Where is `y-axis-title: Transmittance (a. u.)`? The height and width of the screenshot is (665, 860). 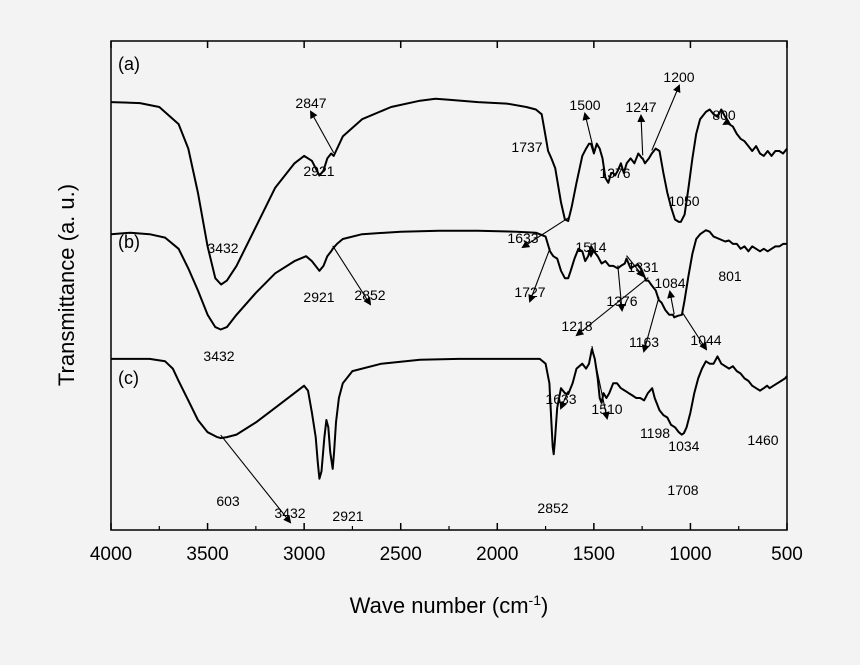
y-axis-title: Transmittance (a. u.) is located at coordinates (66, 285).